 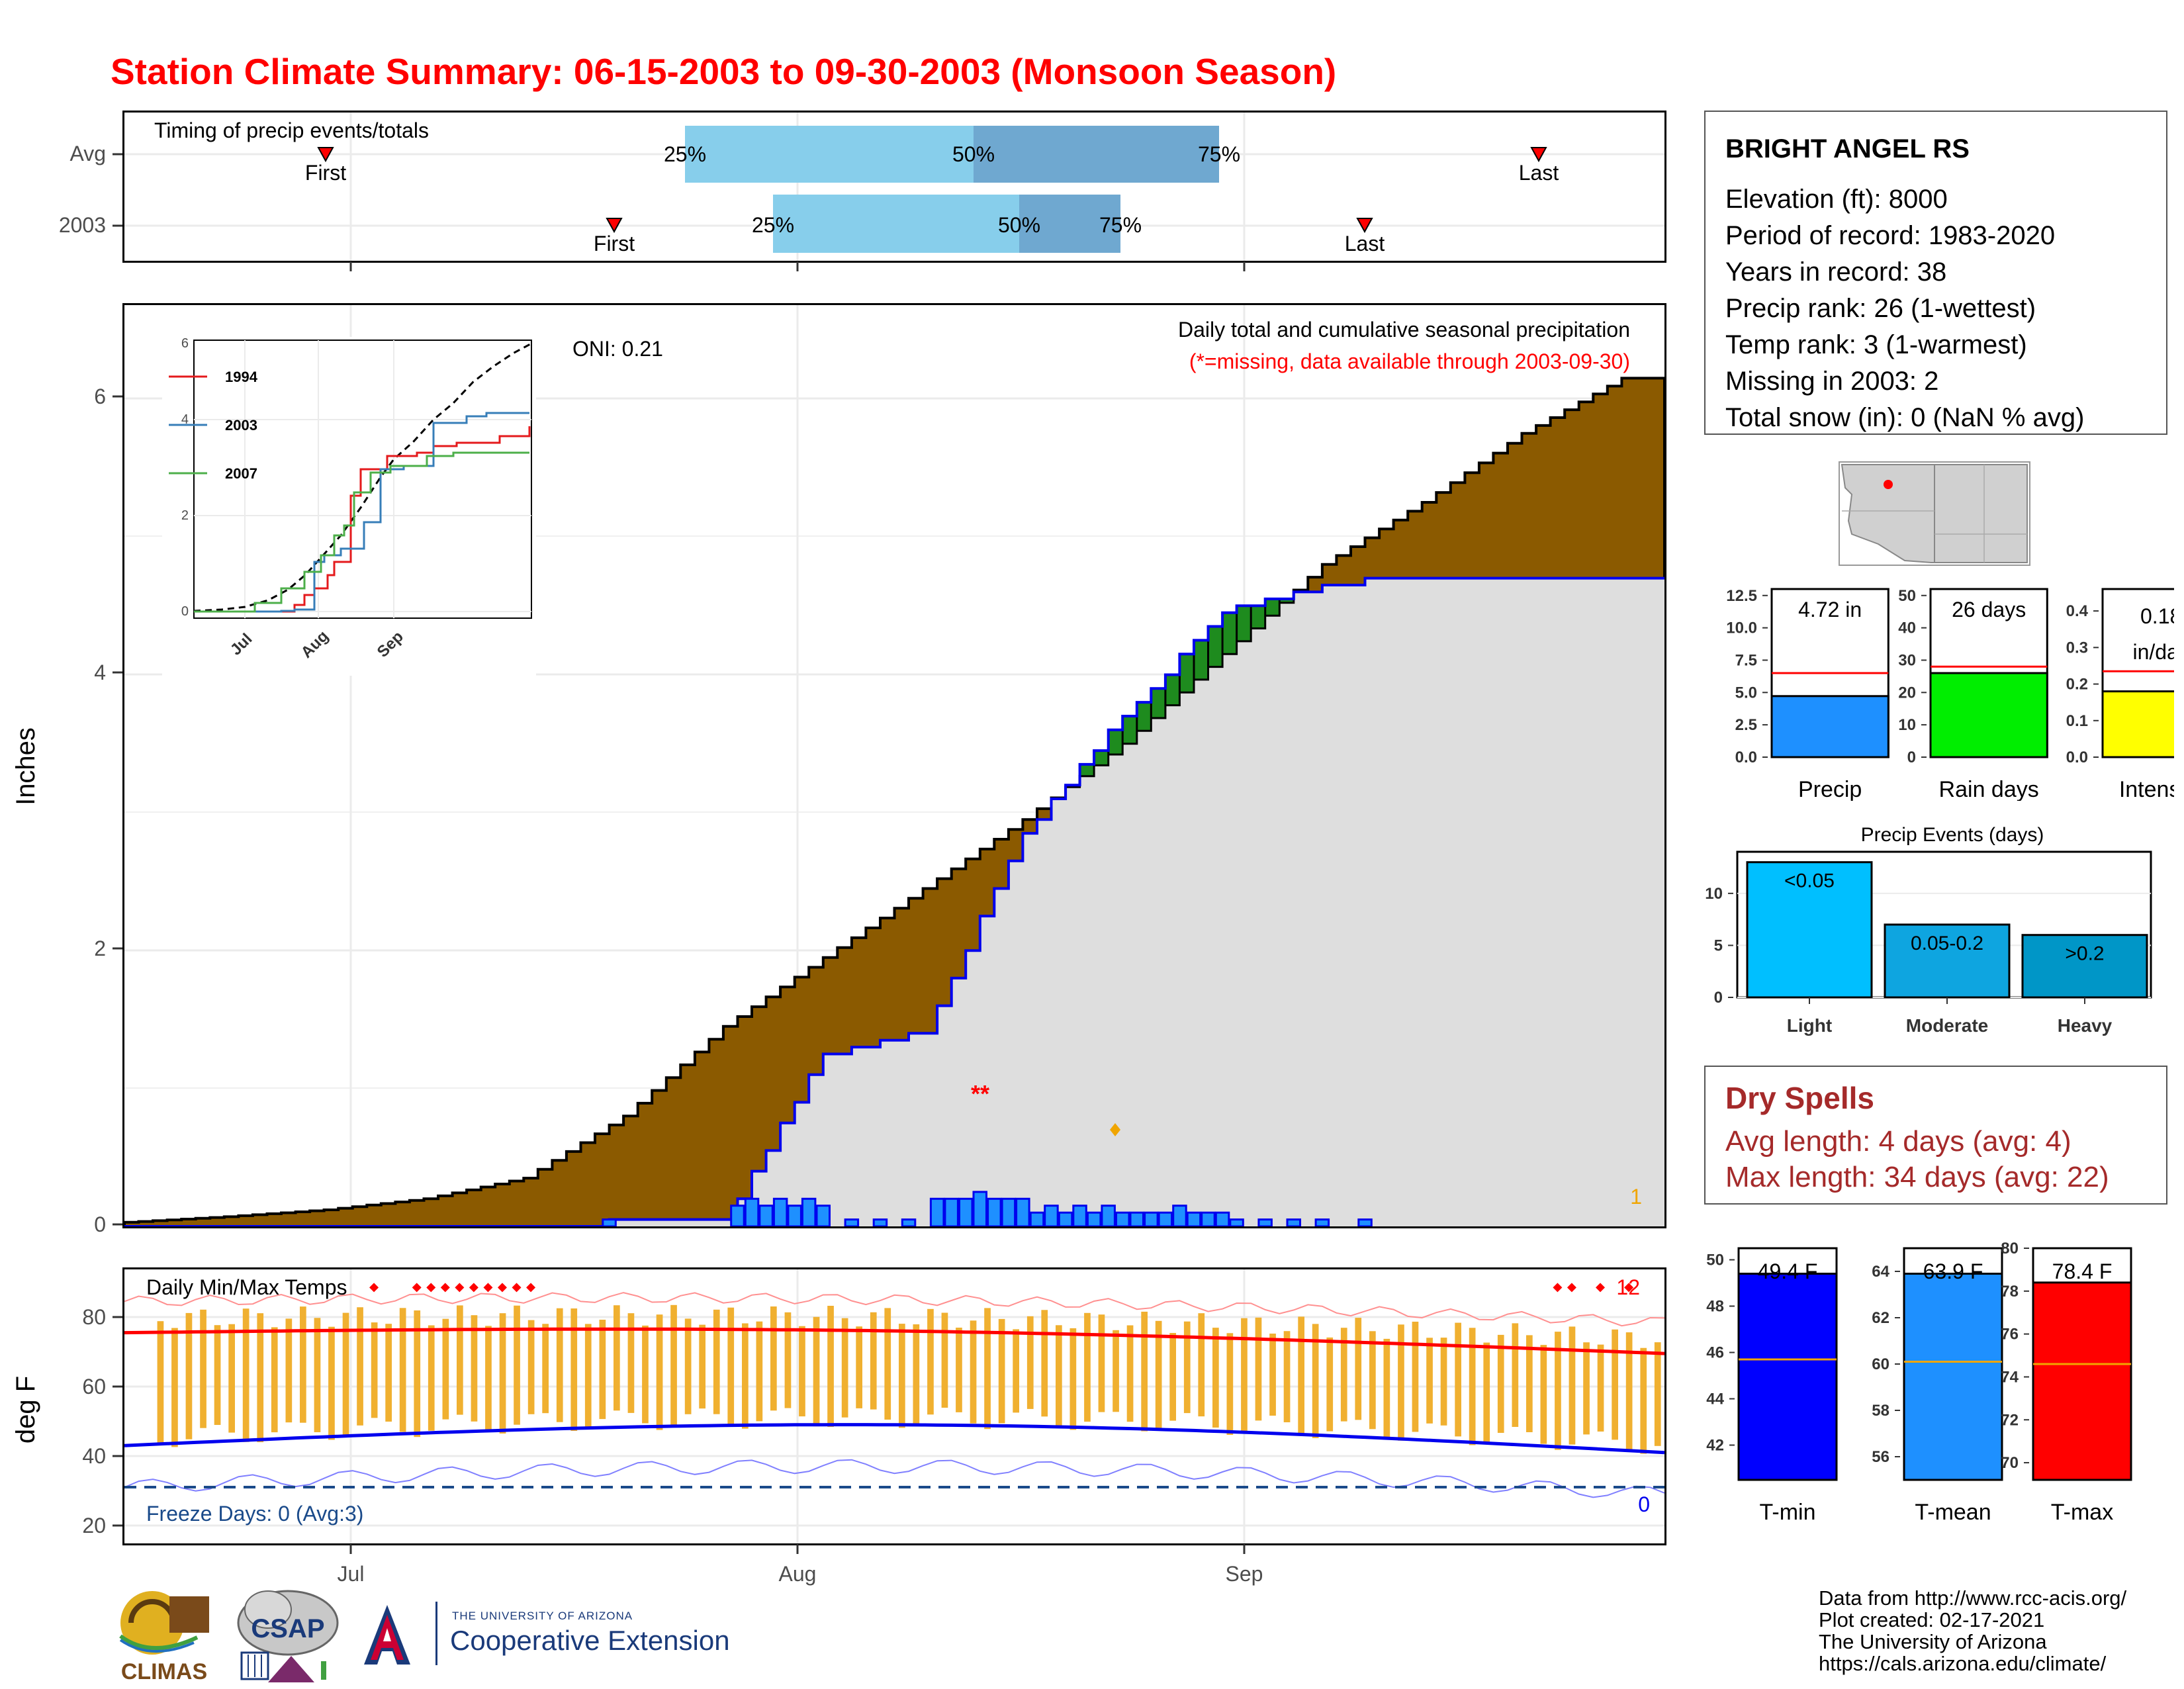 What do you see at coordinates (829, 154) in the screenshot?
I see `avg-iqr-low-bar` at bounding box center [829, 154].